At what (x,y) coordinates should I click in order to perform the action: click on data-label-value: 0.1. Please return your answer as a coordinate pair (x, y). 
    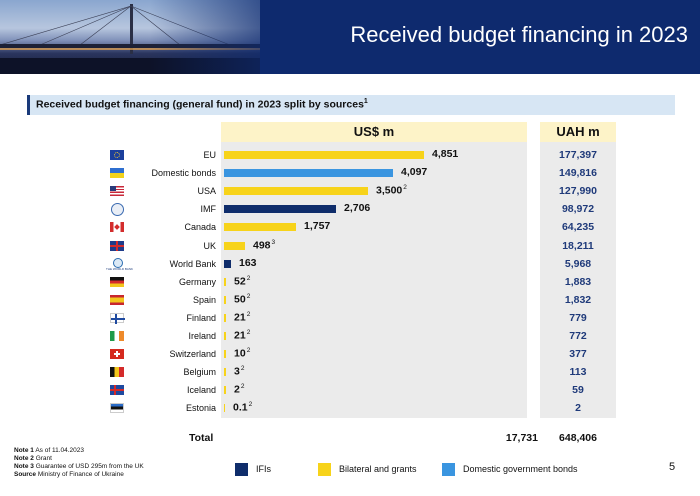
    Looking at the image, I should click on (240, 407).